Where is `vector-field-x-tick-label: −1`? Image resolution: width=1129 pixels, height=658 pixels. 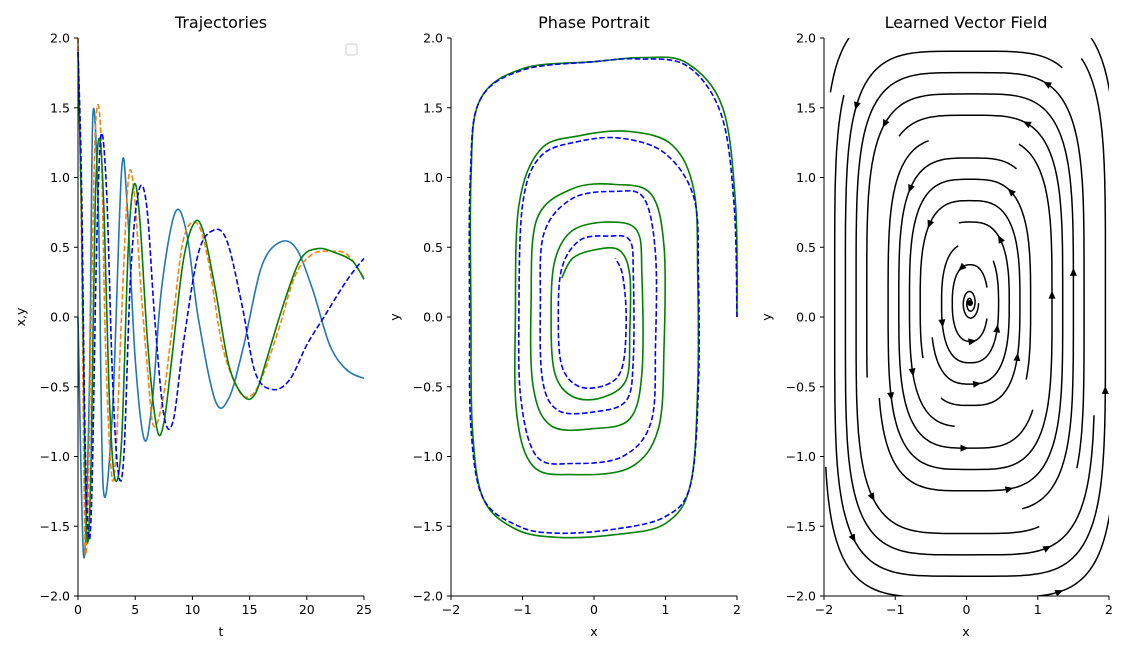
vector-field-x-tick-label: −1 is located at coordinates (895, 609).